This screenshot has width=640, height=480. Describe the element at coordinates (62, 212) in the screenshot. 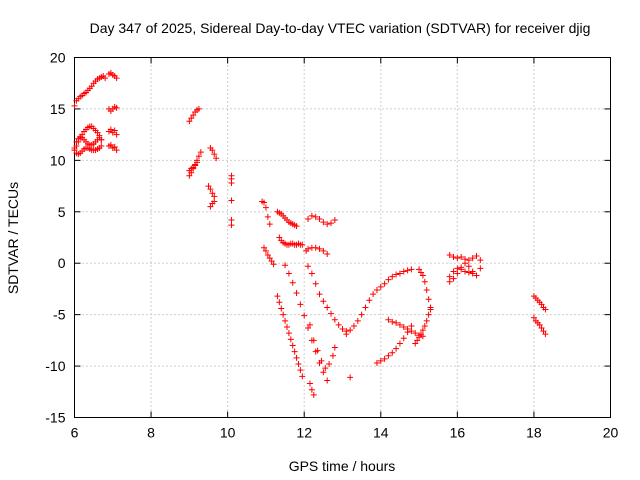

I see `y-tick-label: 5` at that location.